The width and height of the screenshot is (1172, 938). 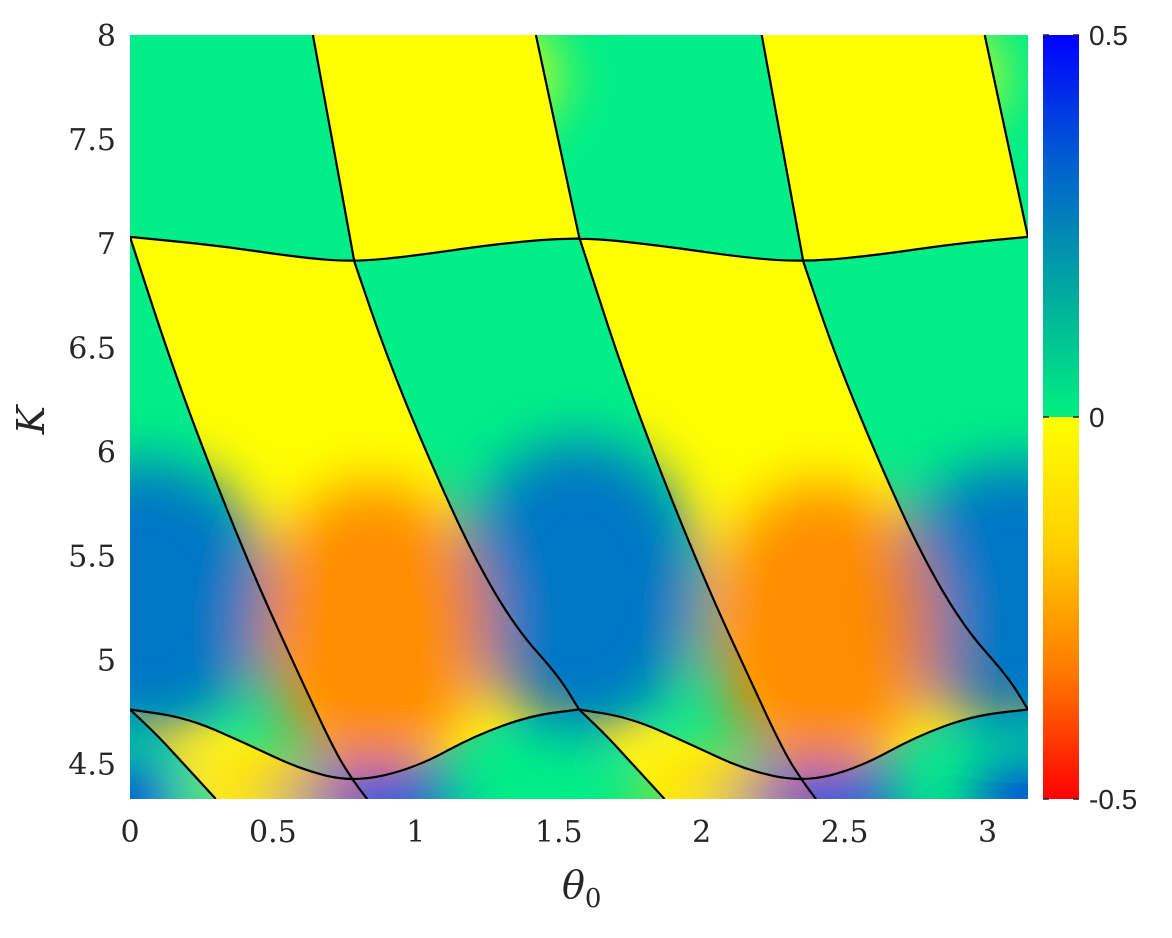 What do you see at coordinates (701, 832) in the screenshot?
I see `x-tick-label: 2` at bounding box center [701, 832].